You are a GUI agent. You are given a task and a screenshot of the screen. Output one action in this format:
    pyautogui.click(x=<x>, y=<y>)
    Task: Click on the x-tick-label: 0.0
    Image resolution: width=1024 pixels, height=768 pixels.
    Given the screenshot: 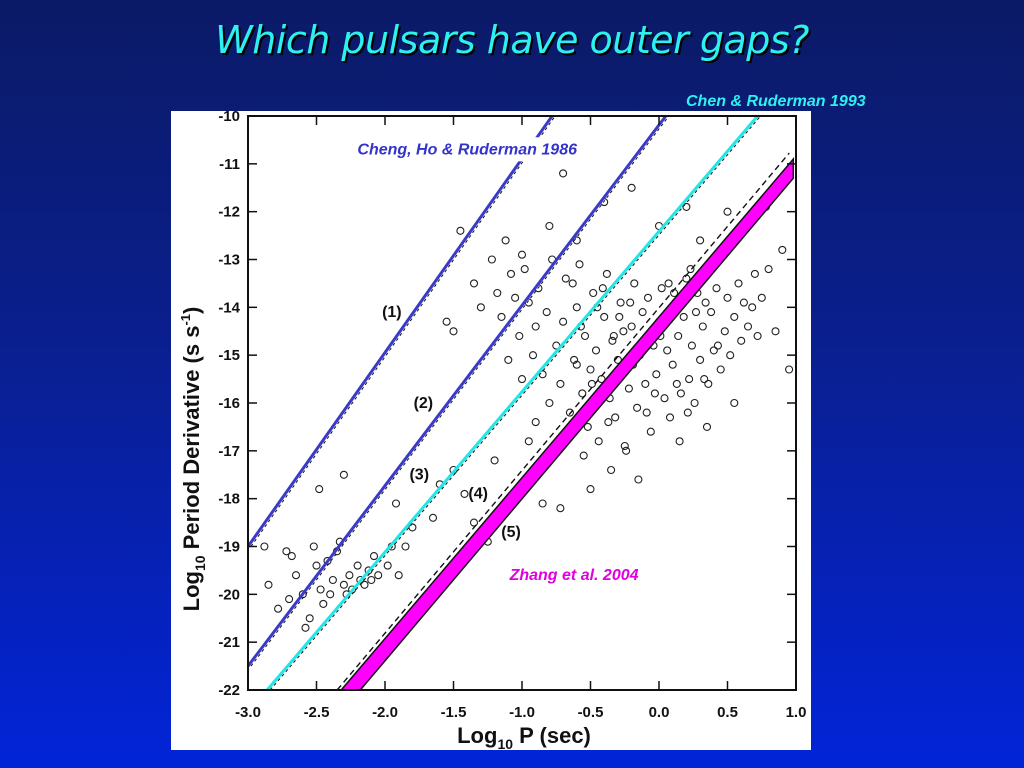 What is the action you would take?
    pyautogui.click(x=659, y=712)
    